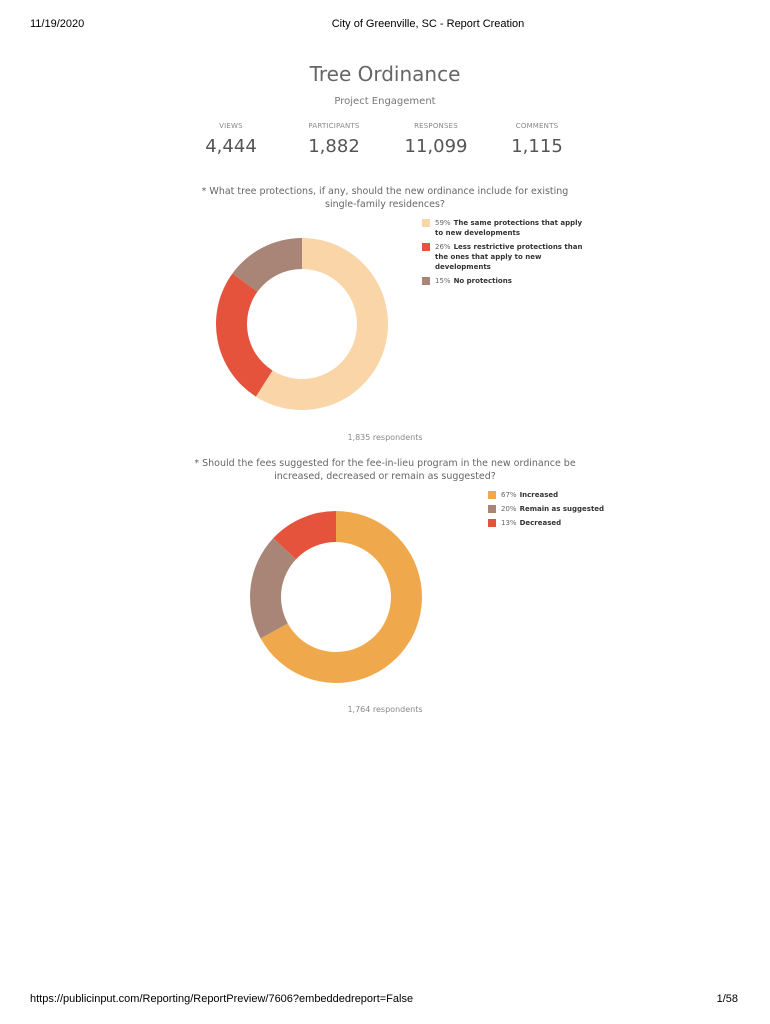 The width and height of the screenshot is (770, 1024). I want to click on print-title: City of Greenville, SC - Report Creation, so click(428, 24).